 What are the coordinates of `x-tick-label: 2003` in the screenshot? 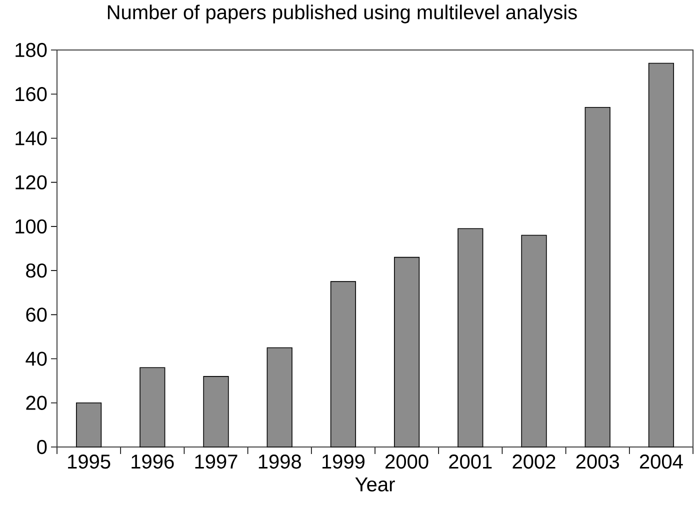 It's located at (597, 461).